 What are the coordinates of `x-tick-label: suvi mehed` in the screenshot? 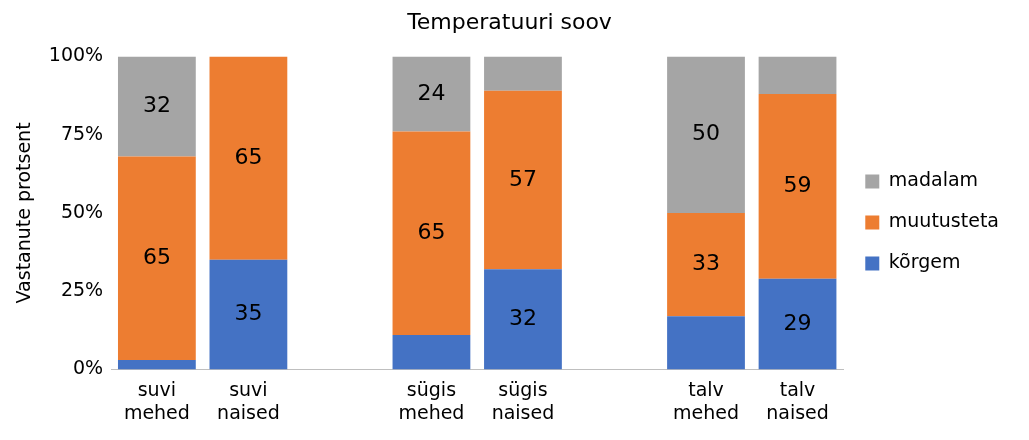 It's located at (156, 400).